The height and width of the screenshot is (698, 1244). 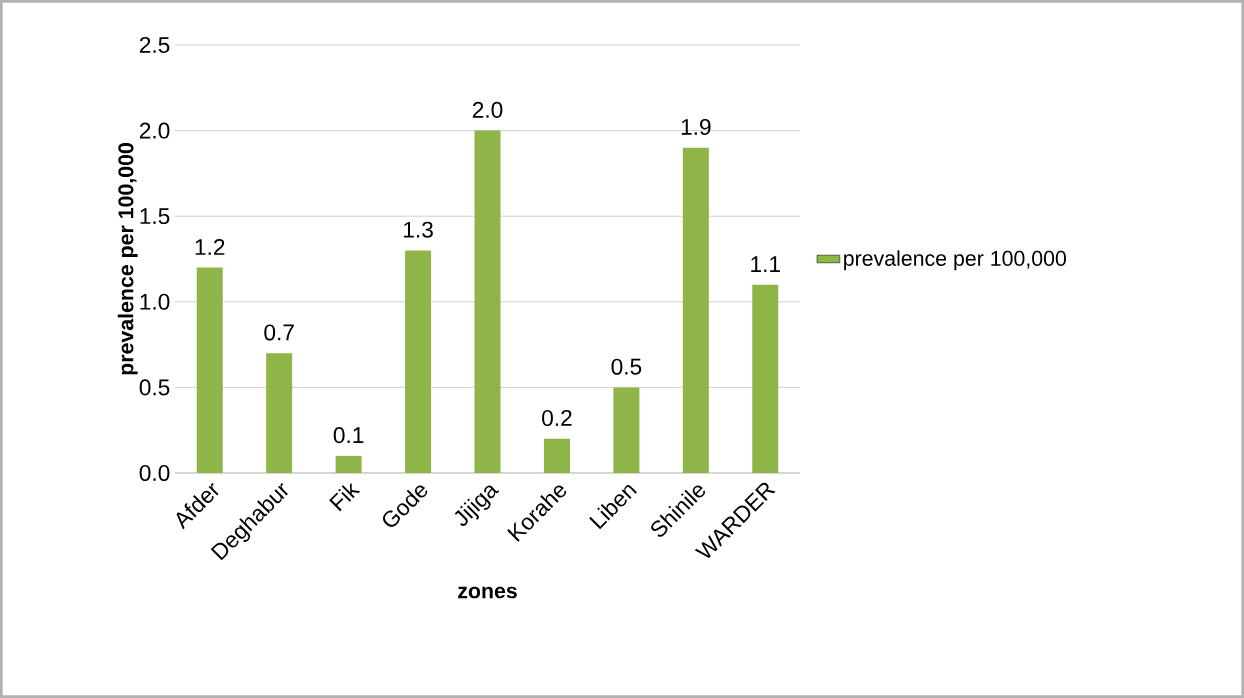 What do you see at coordinates (279, 332) in the screenshot?
I see `data-label: 0.7` at bounding box center [279, 332].